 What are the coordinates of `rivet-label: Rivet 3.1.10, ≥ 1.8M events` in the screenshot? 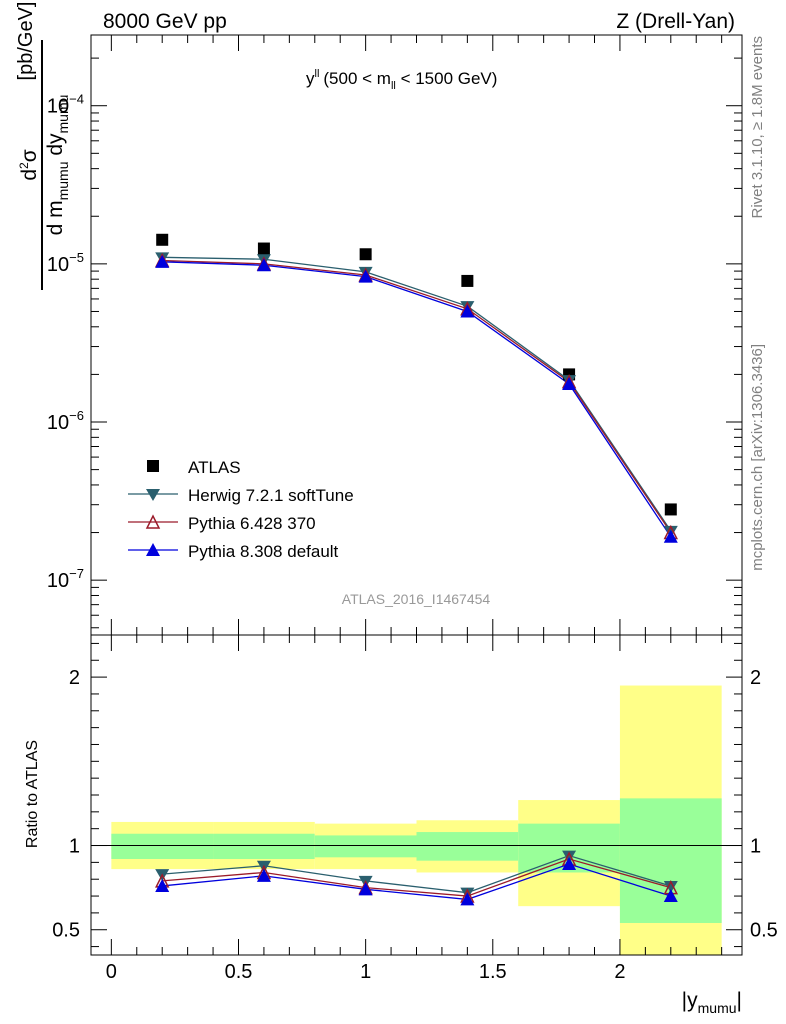 It's located at (757, 127).